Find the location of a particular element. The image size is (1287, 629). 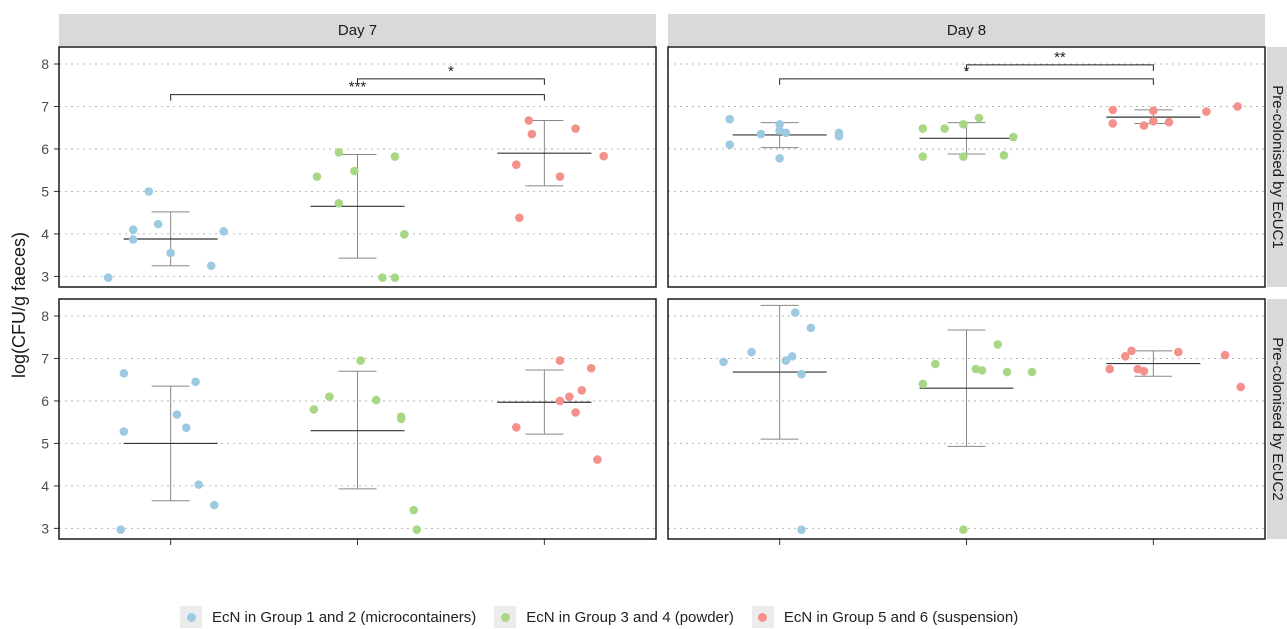

ytick-label-p0-0: 3 is located at coordinates (45, 276).